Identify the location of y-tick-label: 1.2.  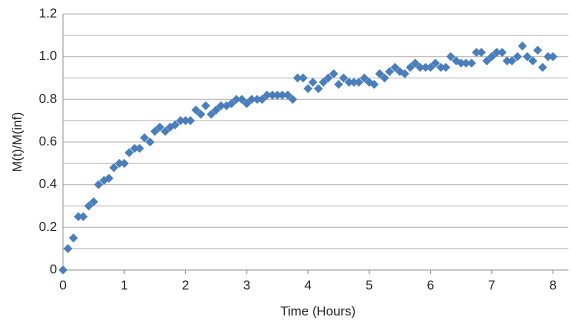
(48, 12).